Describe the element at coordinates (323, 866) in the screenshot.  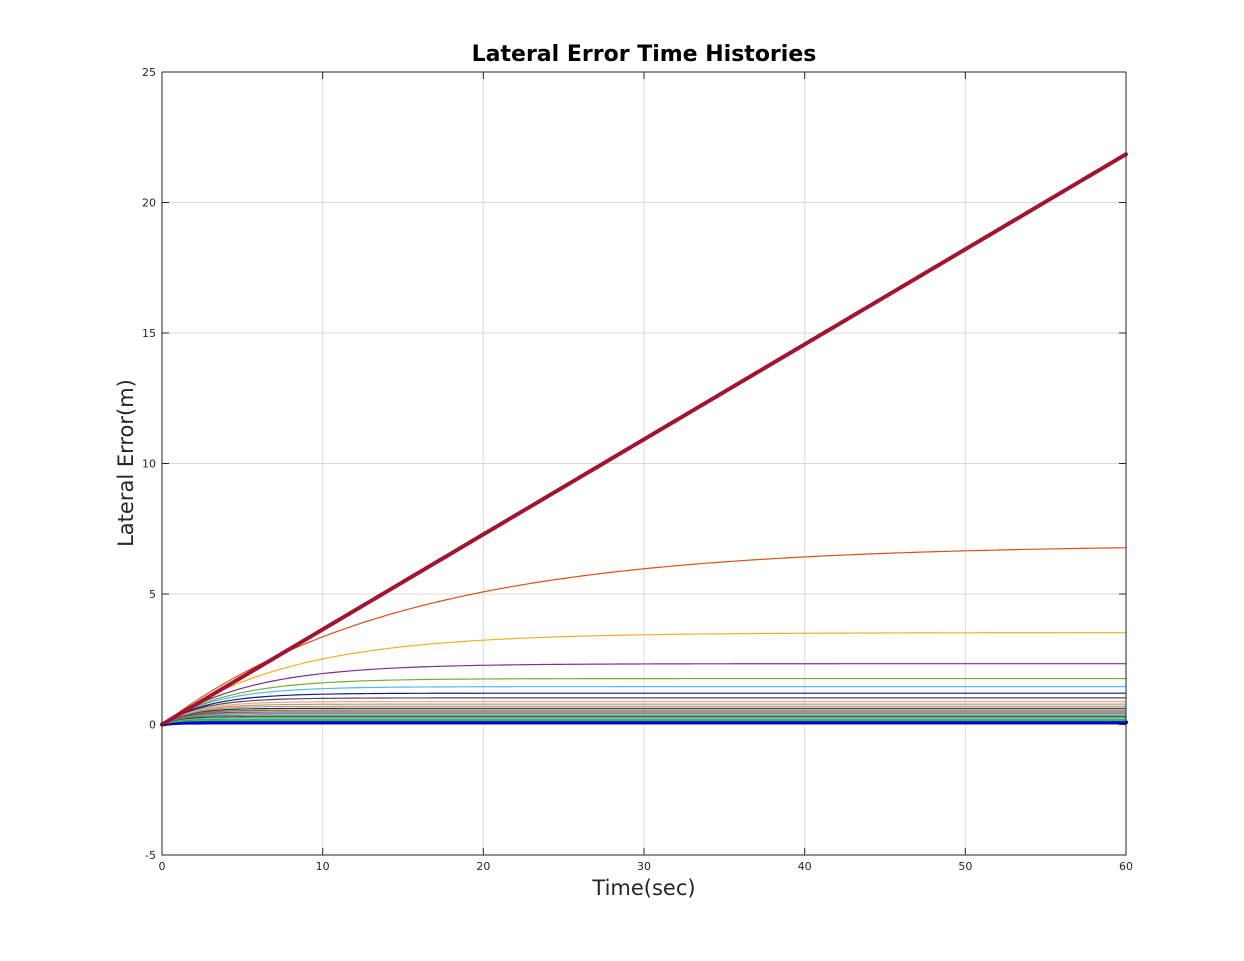
I see `x-tick-label-1: 10` at that location.